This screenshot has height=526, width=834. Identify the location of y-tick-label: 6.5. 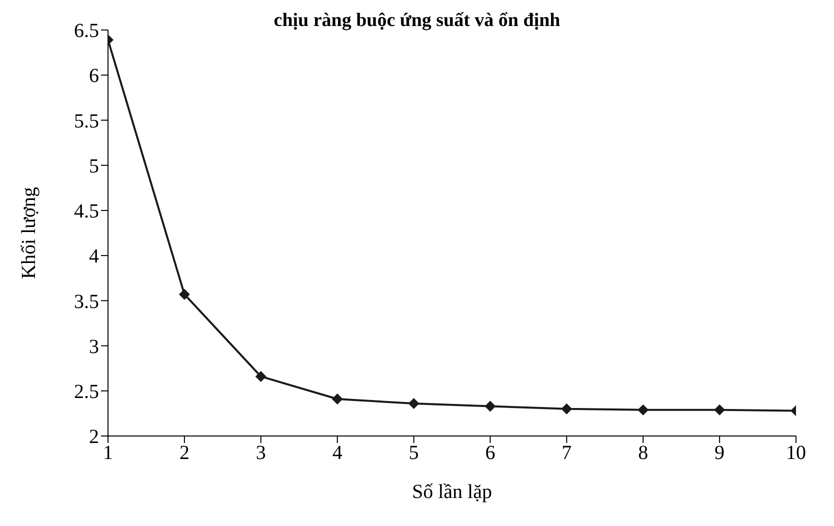
(86, 31).